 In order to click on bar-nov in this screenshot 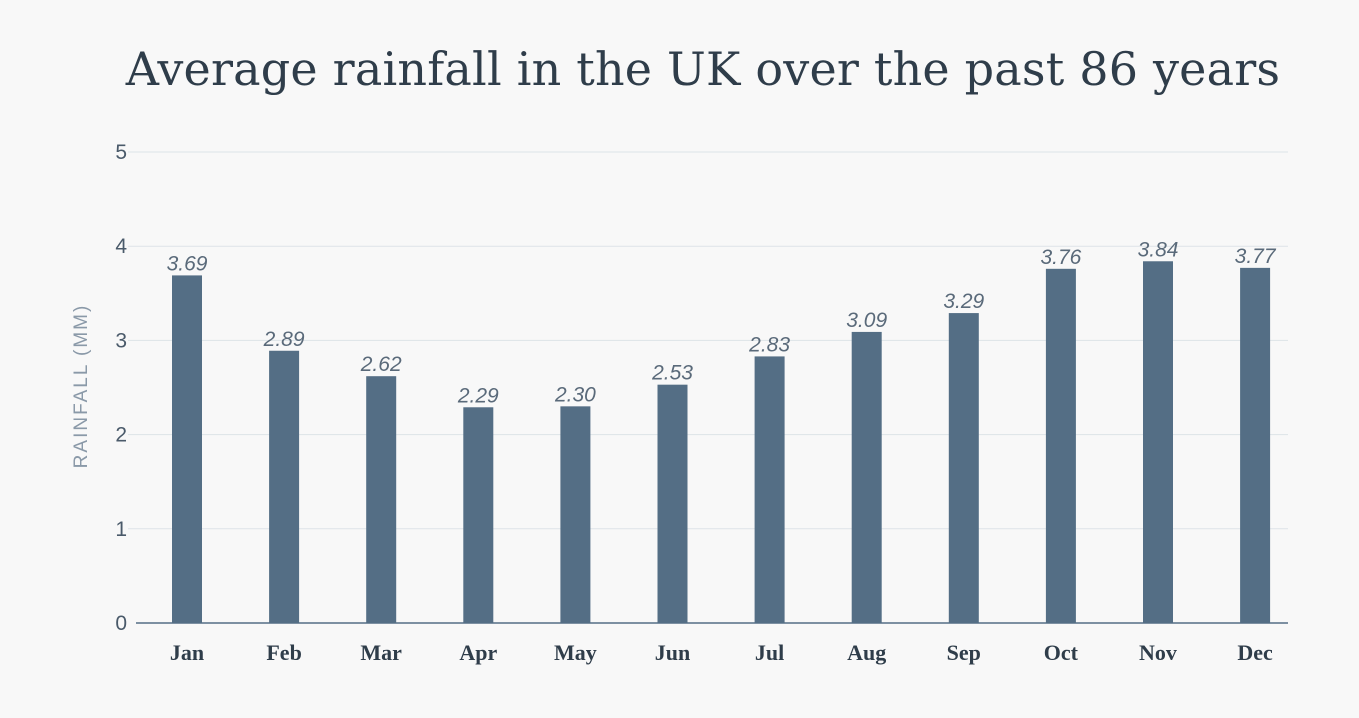, I will do `click(1158, 442)`.